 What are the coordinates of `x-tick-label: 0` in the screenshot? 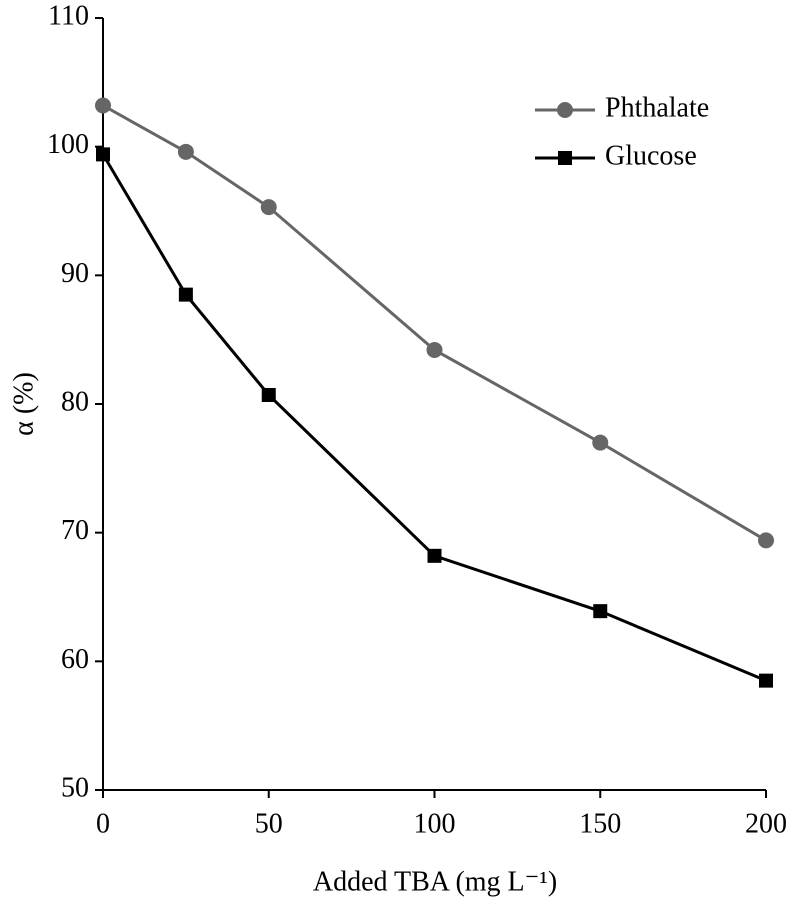 It's located at (103, 823).